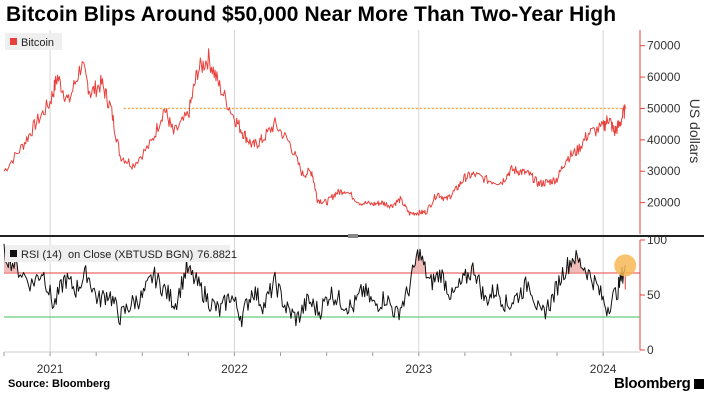 This screenshot has width=710, height=404. Describe the element at coordinates (234, 369) in the screenshot. I see `x-tick-label: 2022` at that location.